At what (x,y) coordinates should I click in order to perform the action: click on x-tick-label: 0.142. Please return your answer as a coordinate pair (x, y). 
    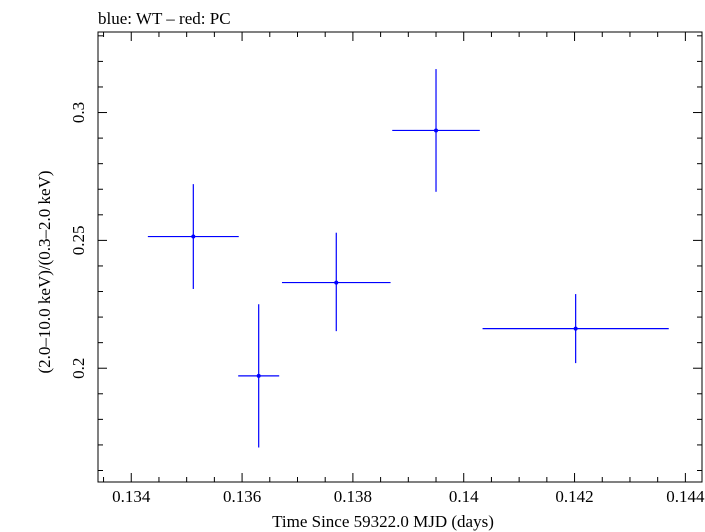
    Looking at the image, I should click on (574, 496).